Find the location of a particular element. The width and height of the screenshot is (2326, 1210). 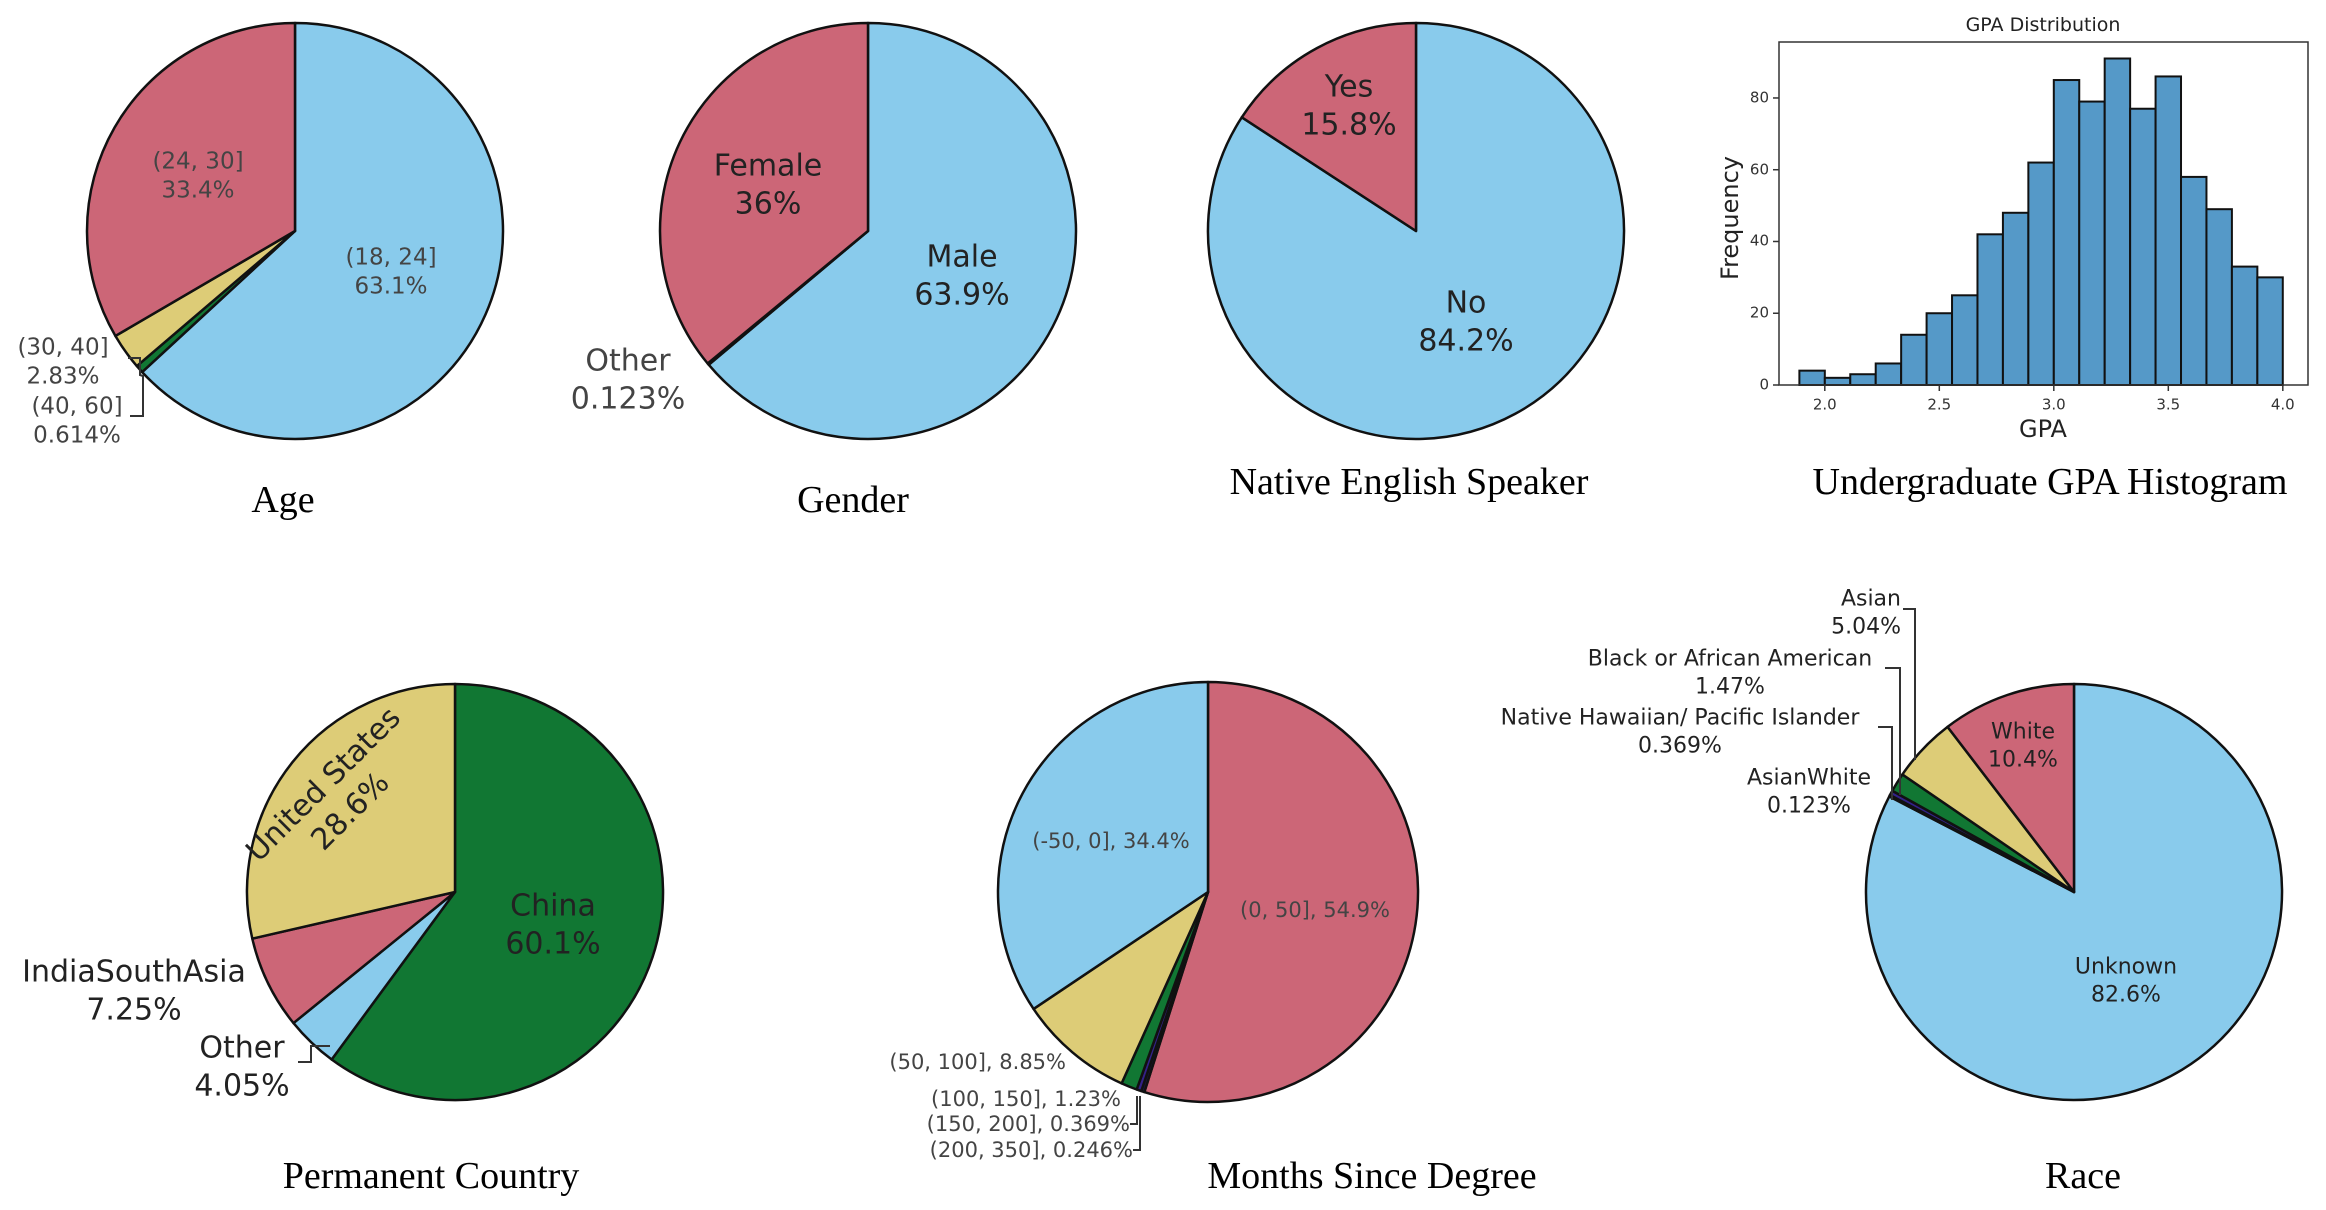

months-caption: Months Since Degree is located at coordinates (1372, 1176).